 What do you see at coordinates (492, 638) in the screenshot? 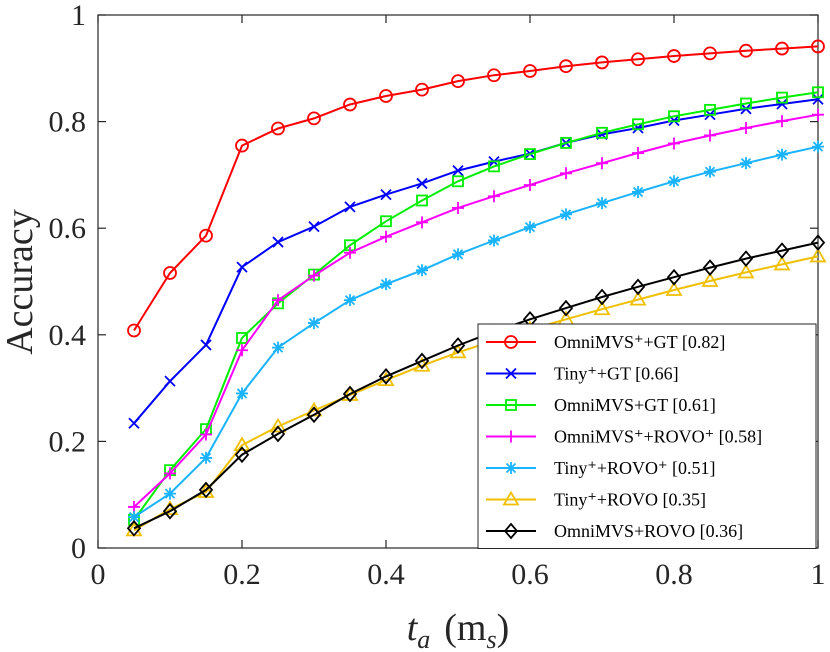
I see `x-axis-label-unit-sub: s` at bounding box center [492, 638].